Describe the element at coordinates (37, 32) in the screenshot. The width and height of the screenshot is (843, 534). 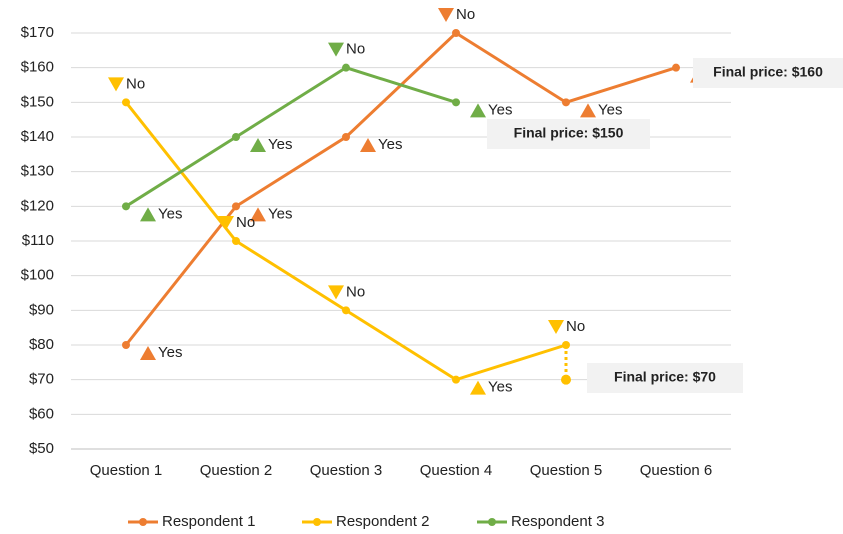
I see `y-tick-label: $170` at that location.